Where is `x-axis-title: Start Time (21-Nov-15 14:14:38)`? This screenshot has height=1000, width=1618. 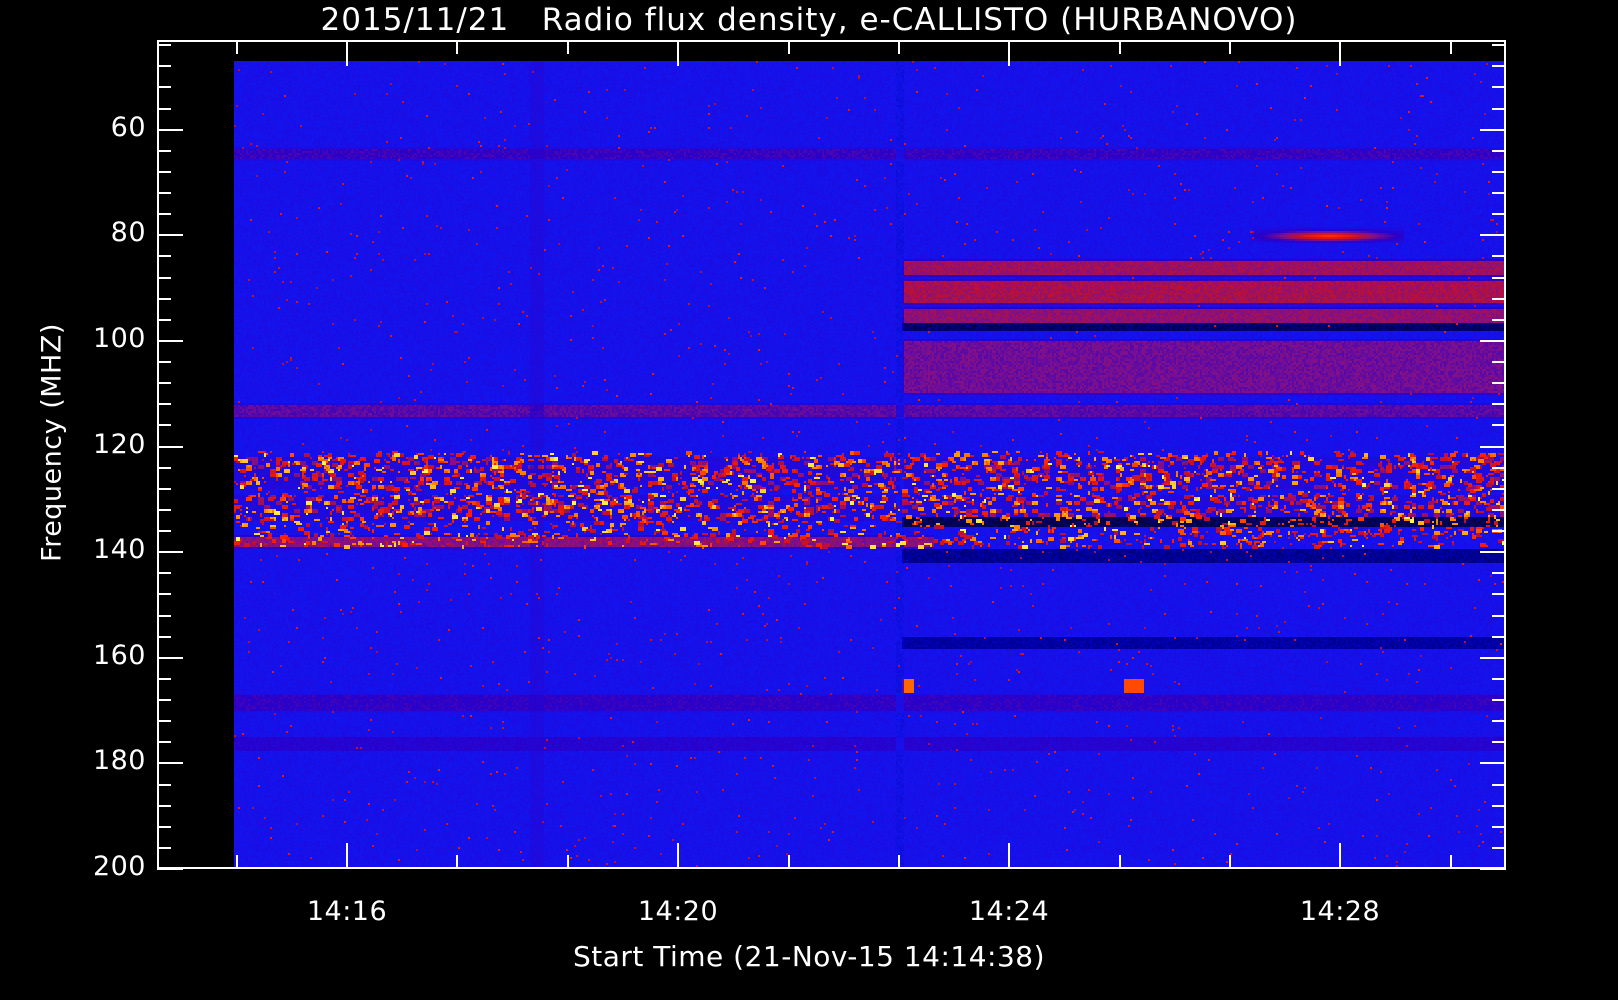 x-axis-title: Start Time (21-Nov-15 14:14:38) is located at coordinates (809, 956).